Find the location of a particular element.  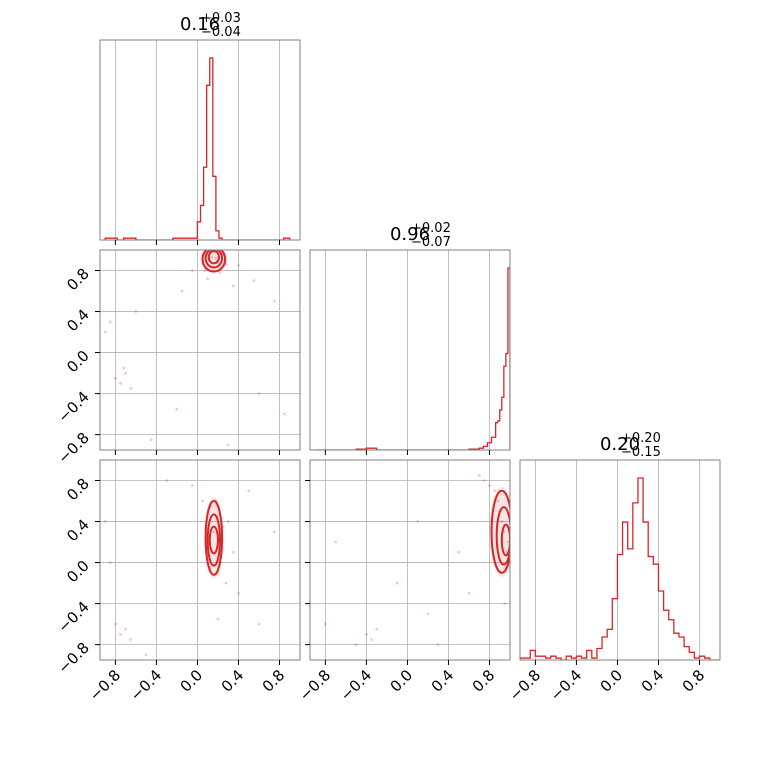

joint-0-1-y-tick-label: −0.8 is located at coordinates (73, 448).